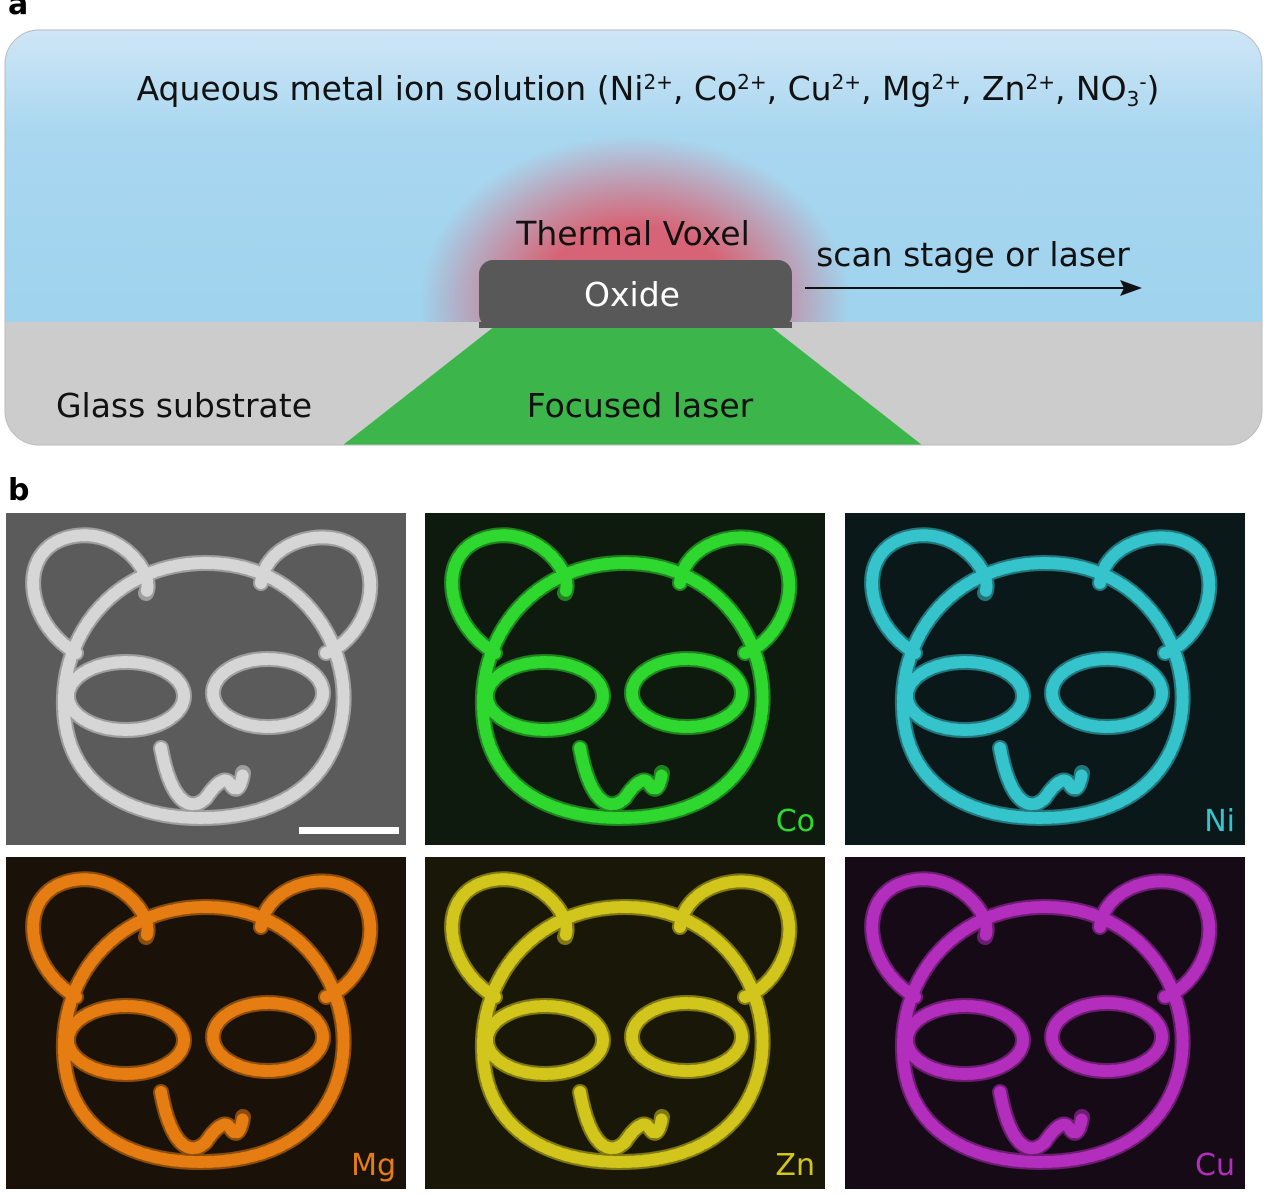 Image resolution: width=1266 pixels, height=1196 pixels. Describe the element at coordinates (896, 88) in the screenshot. I see `solution-segment: , Mg` at that location.